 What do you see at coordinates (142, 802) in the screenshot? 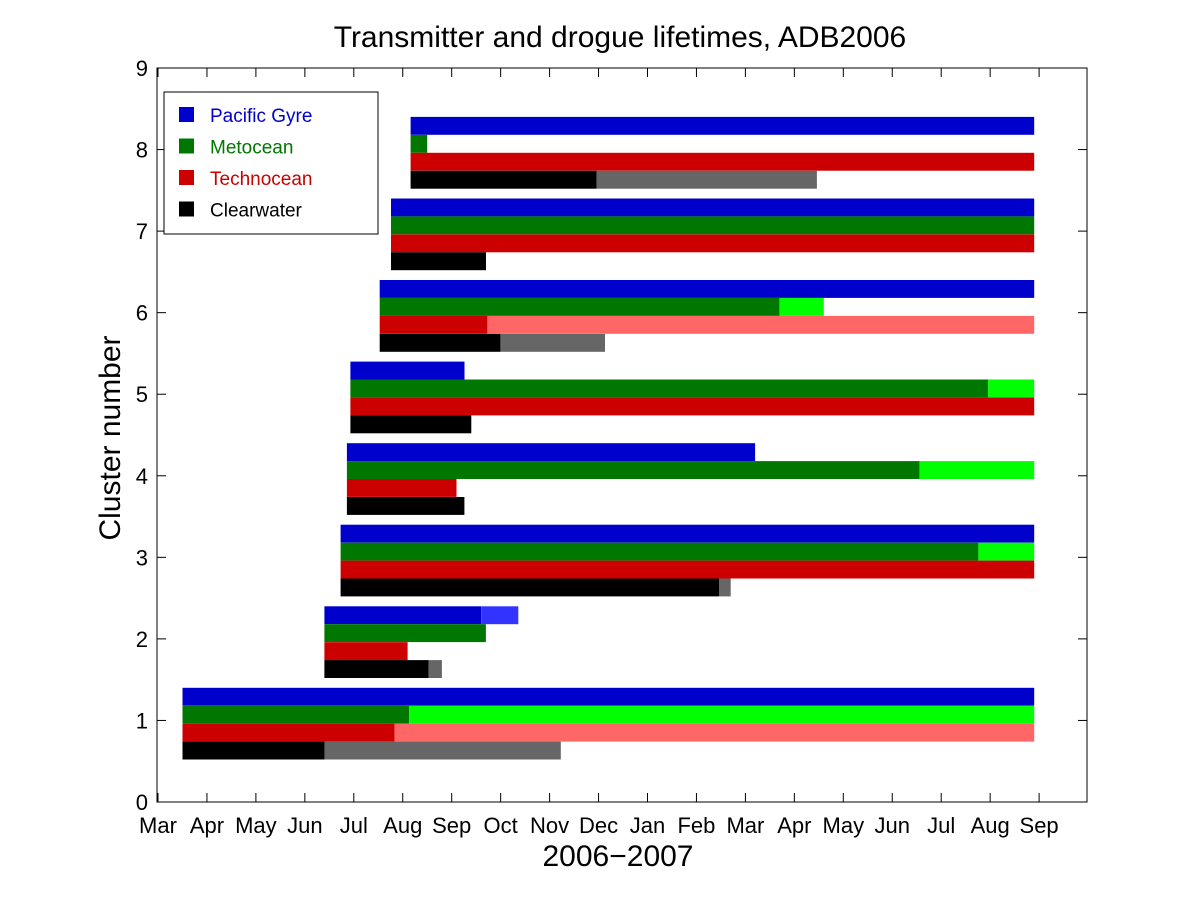
I see `y-tick-label: 0` at bounding box center [142, 802].